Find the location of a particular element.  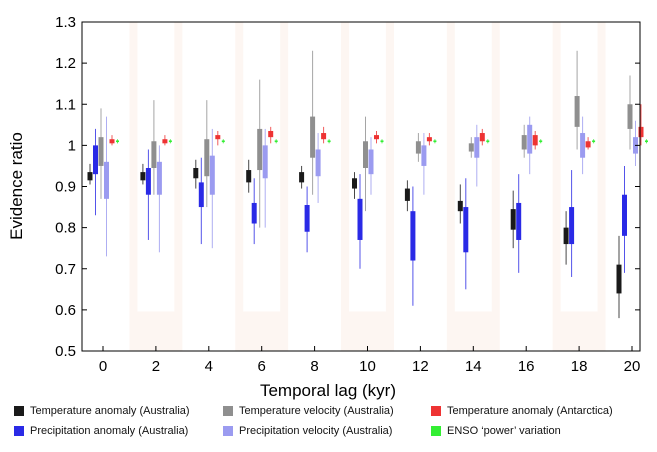

y-tick-label: 0.6 is located at coordinates (65, 310).